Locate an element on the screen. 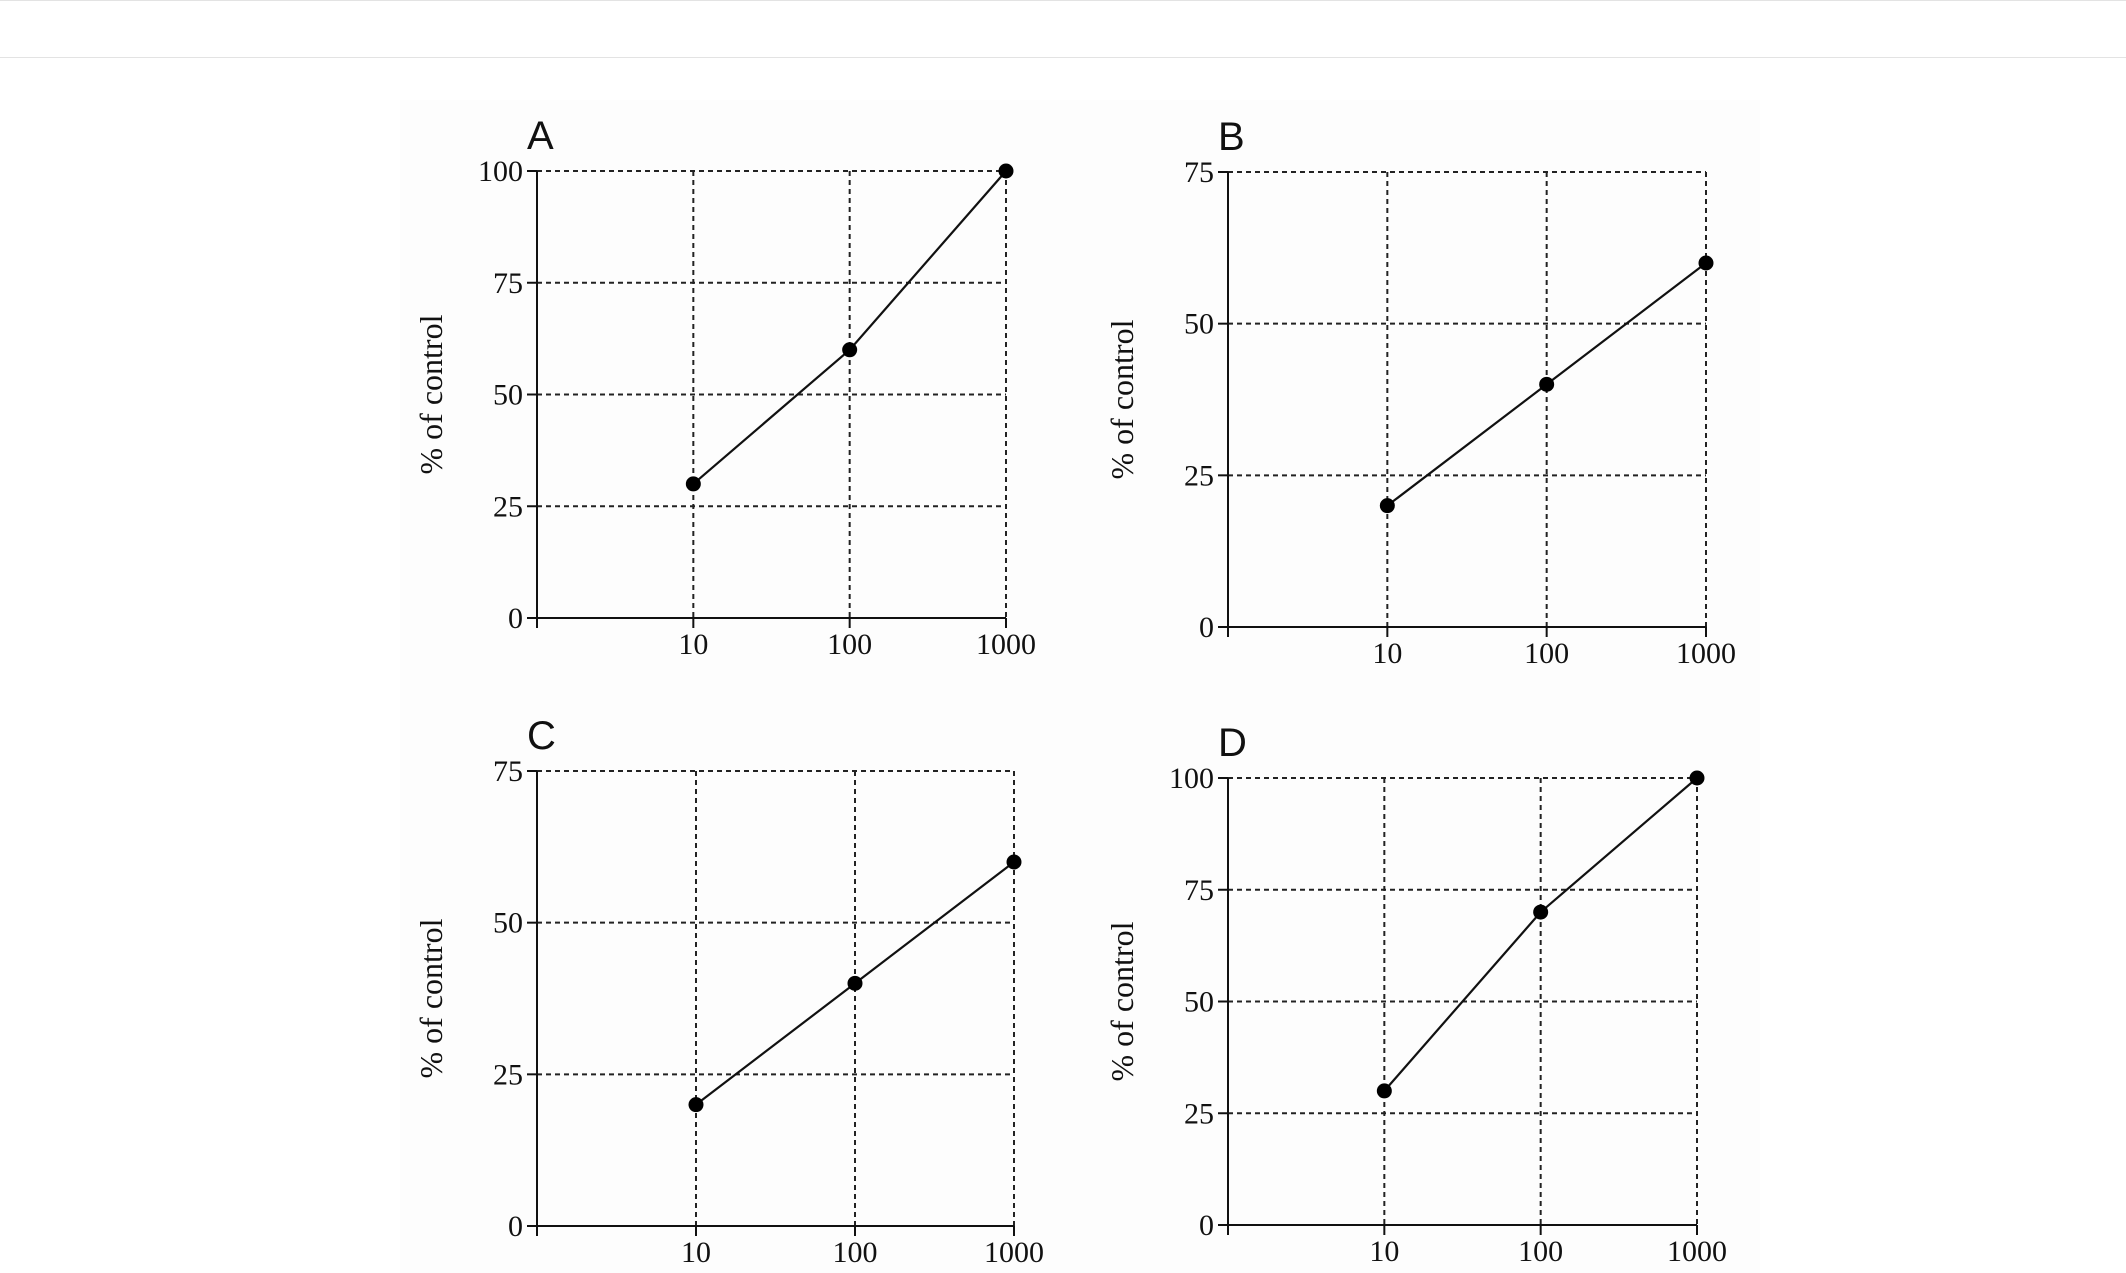 This screenshot has height=1273, width=2126. top-bar is located at coordinates (1063, 29).